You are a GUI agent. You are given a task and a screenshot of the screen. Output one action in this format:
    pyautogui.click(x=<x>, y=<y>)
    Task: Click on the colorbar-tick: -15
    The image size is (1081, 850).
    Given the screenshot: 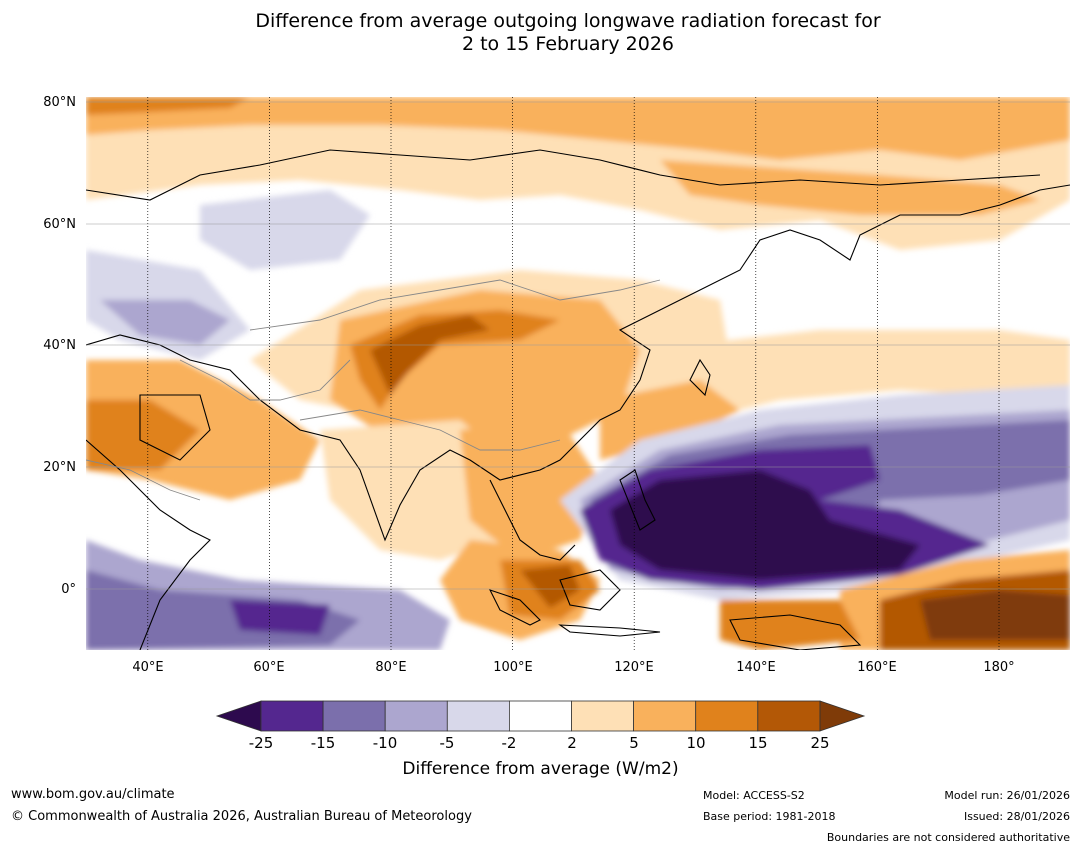 What is the action you would take?
    pyautogui.click(x=323, y=743)
    